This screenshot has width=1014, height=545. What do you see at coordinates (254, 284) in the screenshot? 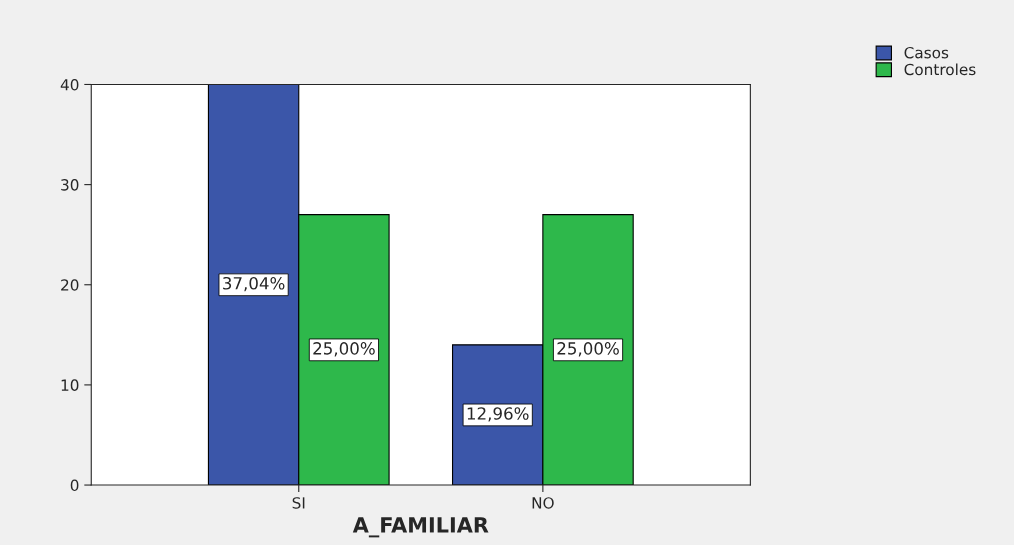
I see `annotation: 37,04%` at bounding box center [254, 284].